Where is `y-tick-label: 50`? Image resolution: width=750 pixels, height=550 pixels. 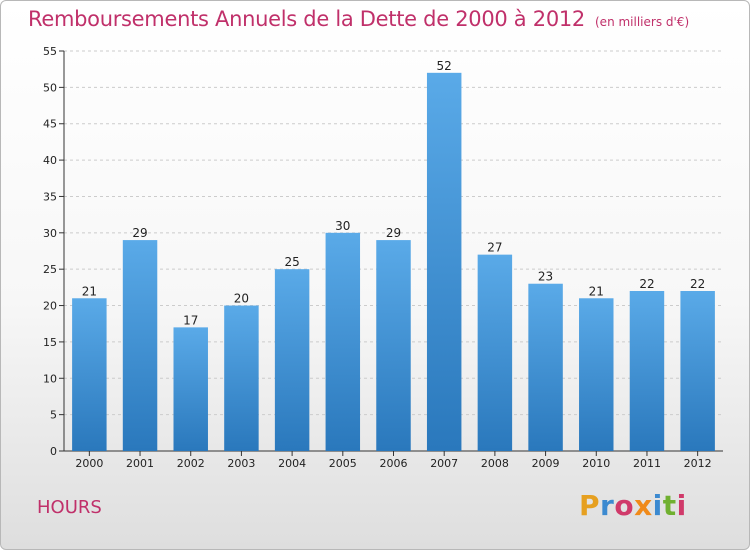
y-tick-label: 50 is located at coordinates (50, 87).